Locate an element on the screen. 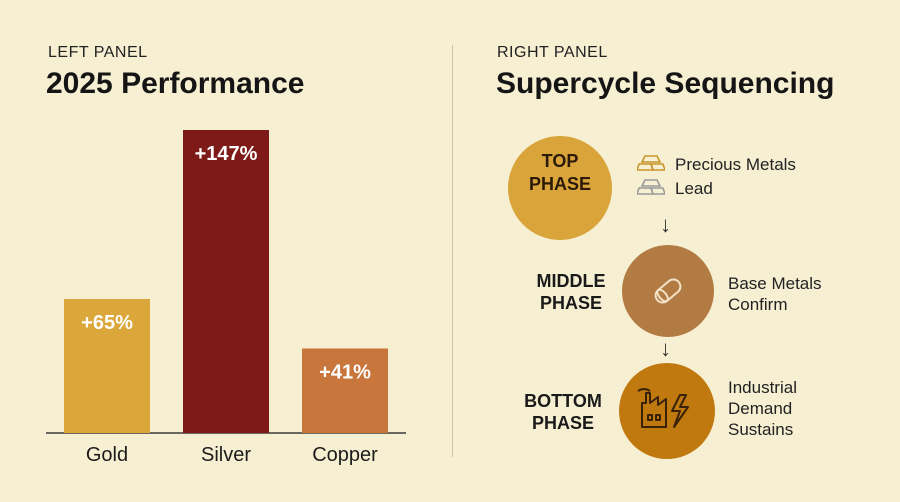 The image size is (900, 502). right-panel-title: Supercycle Sequencing is located at coordinates (665, 83).